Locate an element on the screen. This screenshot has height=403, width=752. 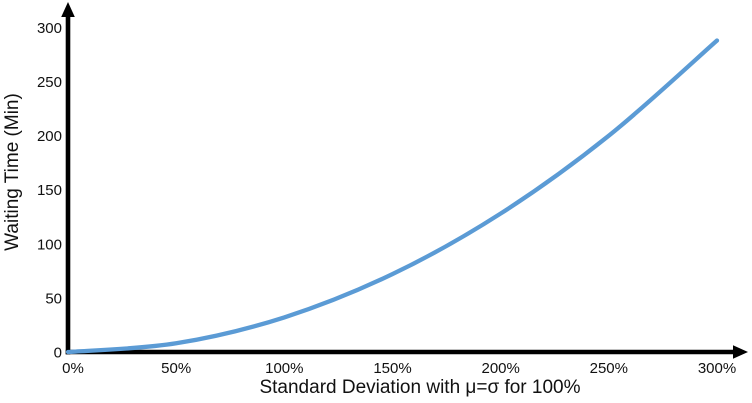
x-axis-arrow-icon is located at coordinates (740, 352).